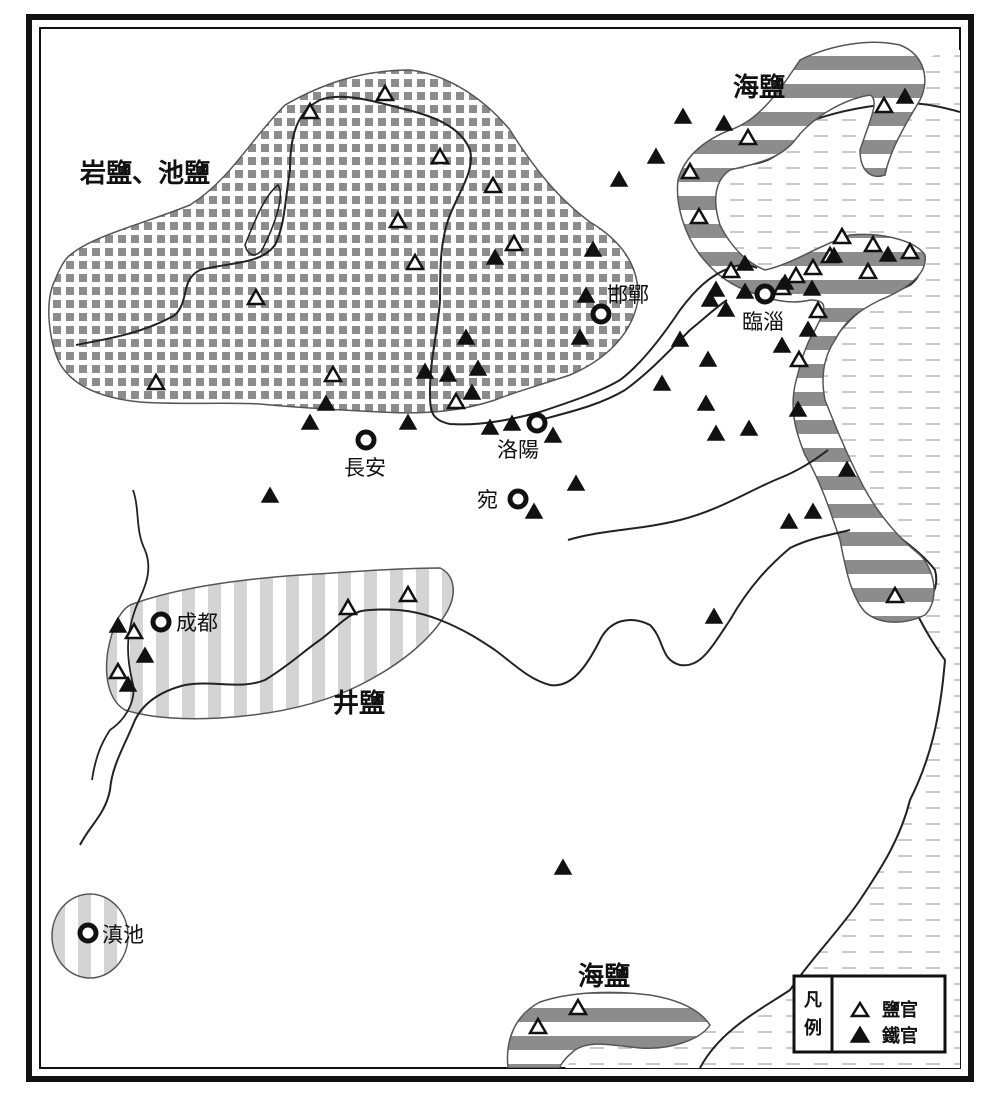  I want to click on well-salt-region, so click(279, 643).